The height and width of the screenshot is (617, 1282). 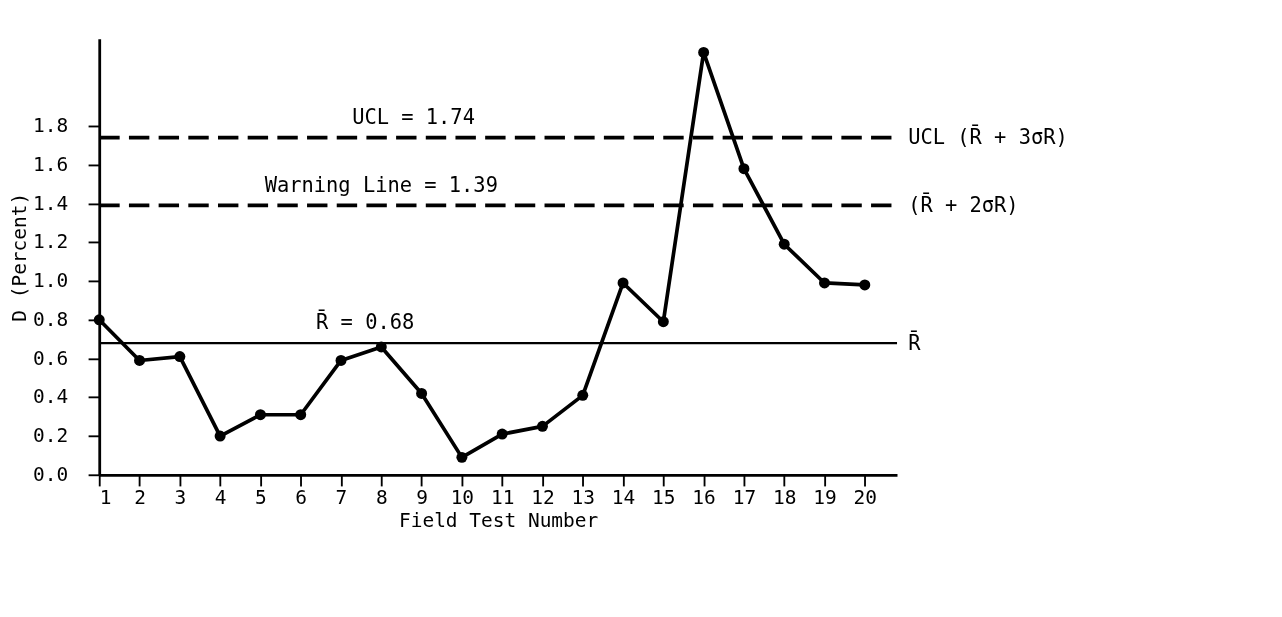 What do you see at coordinates (341, 498) in the screenshot?
I see `x-tick-label: 7` at bounding box center [341, 498].